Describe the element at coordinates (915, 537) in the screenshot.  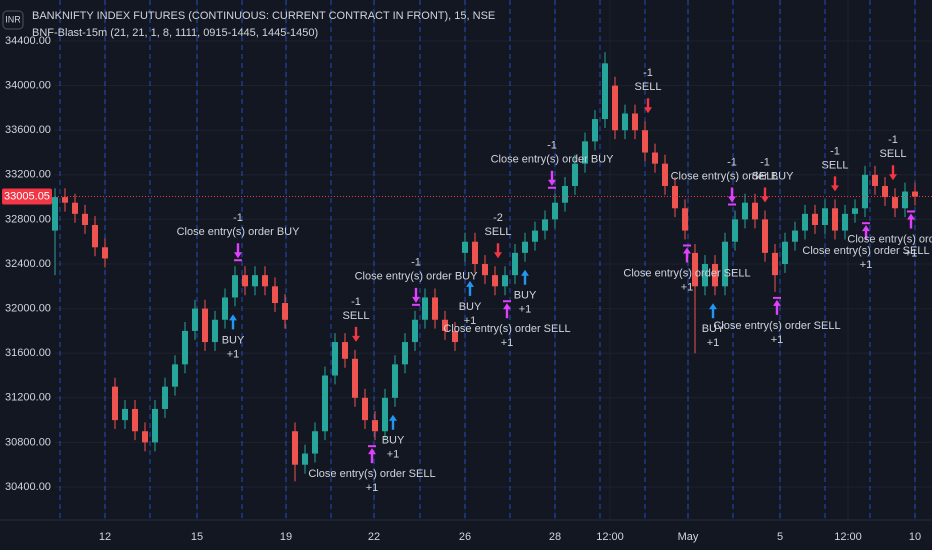
I see `x-tick-label: 10` at that location.